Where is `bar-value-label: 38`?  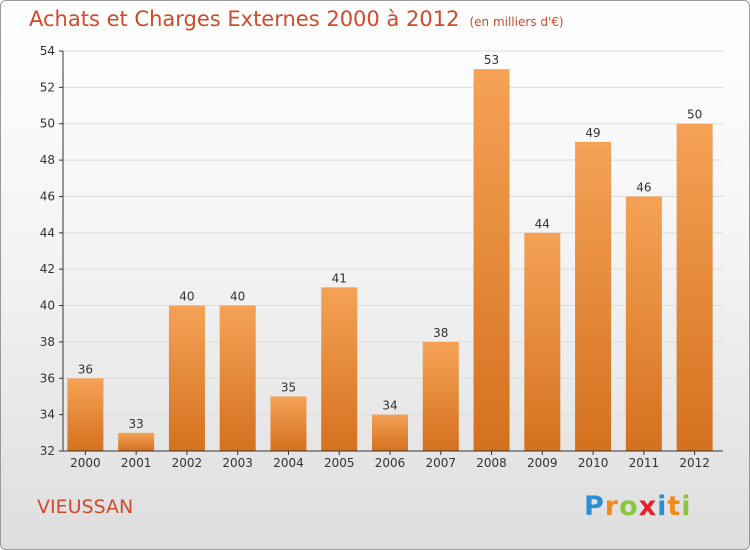
bar-value-label: 38 is located at coordinates (440, 333).